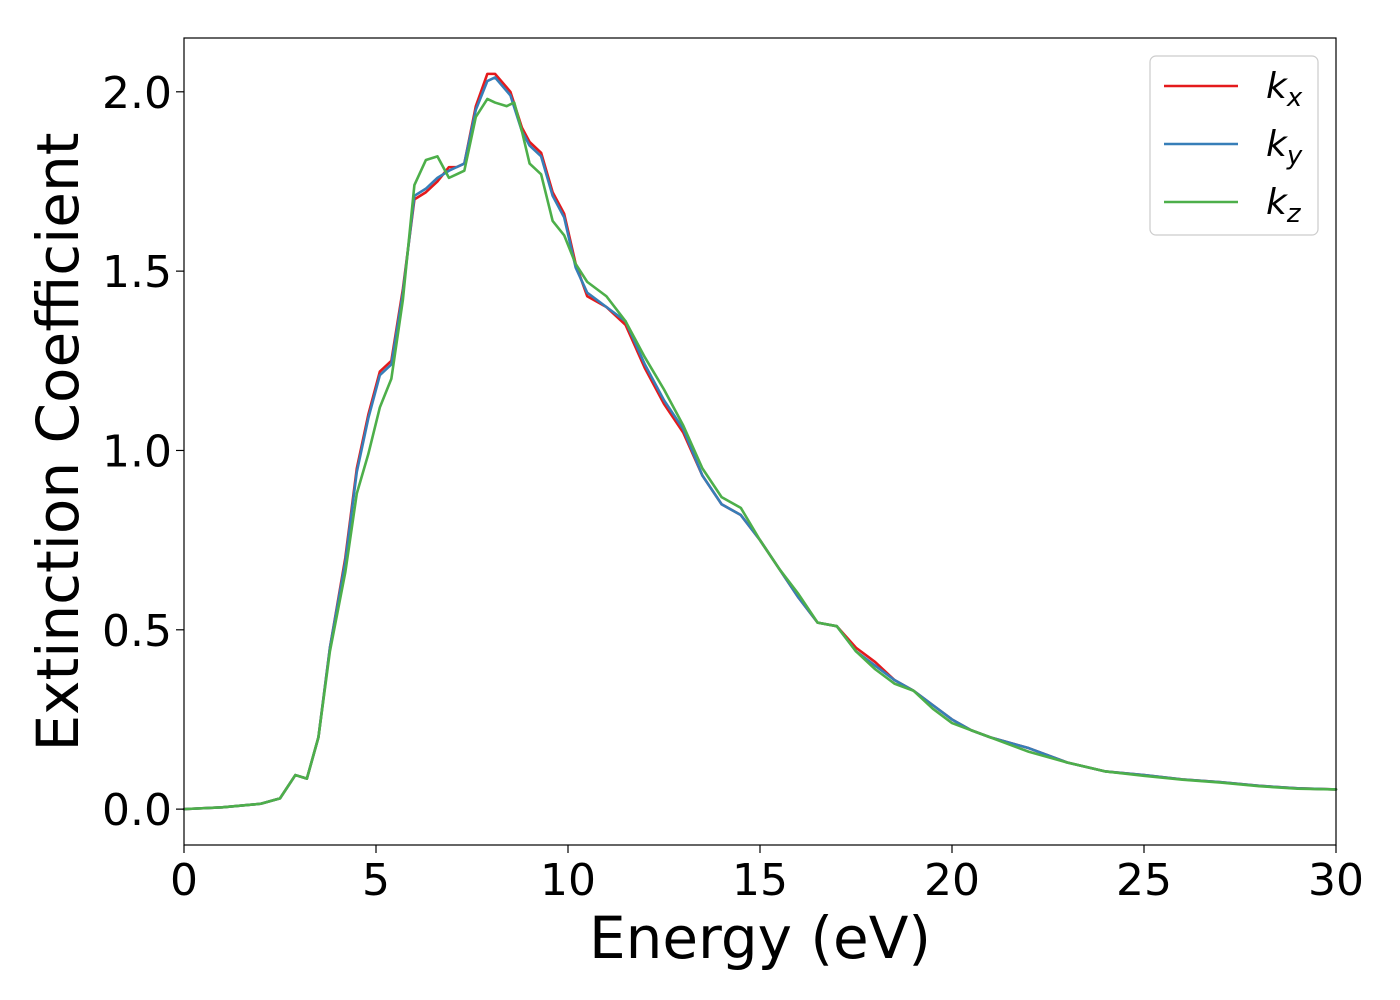 This screenshot has height=1000, width=1400. I want to click on x-tick-label: 15, so click(760, 880).